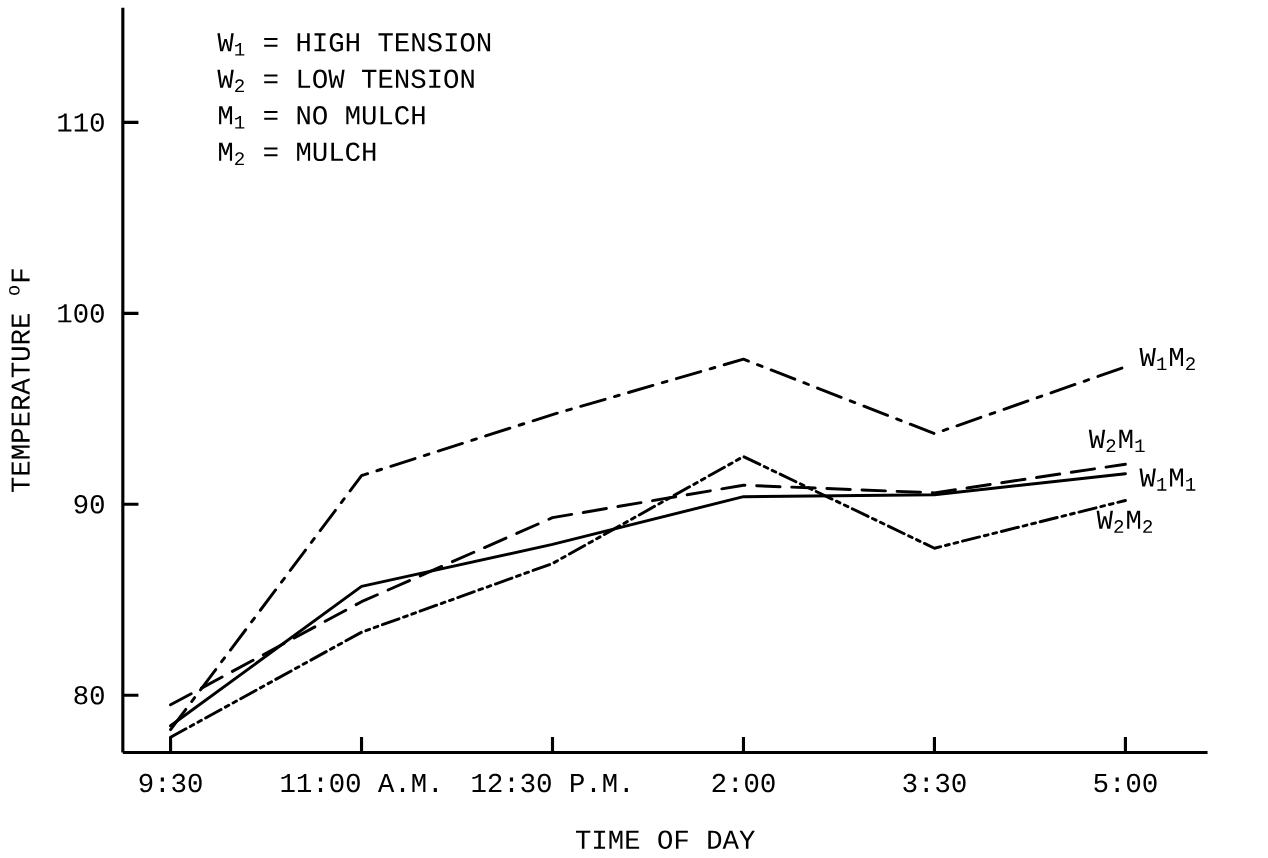 Image resolution: width=1268 pixels, height=858 pixels. Describe the element at coordinates (1167, 479) in the screenshot. I see `series-label: W$_{1}$M$_{1}$` at that location.